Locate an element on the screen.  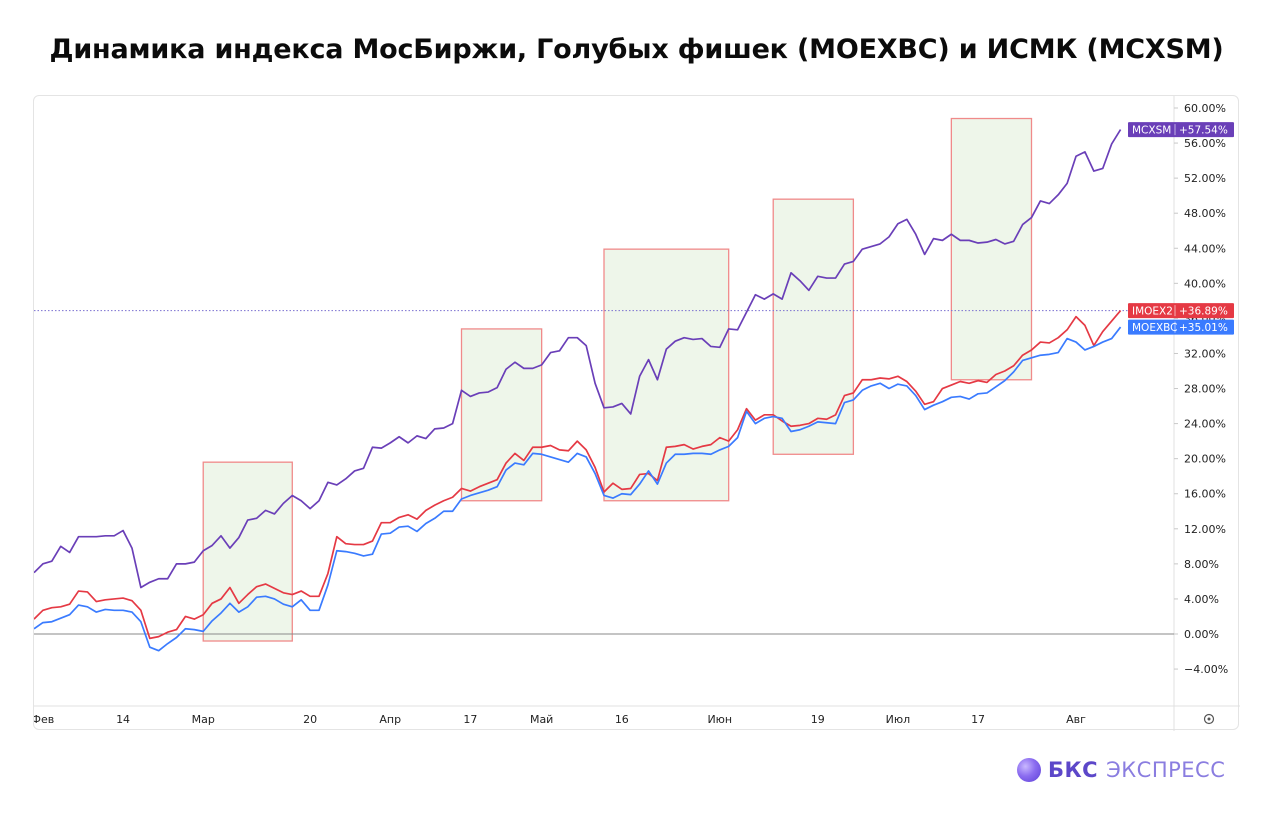
x-tick-label: Авг is located at coordinates (1076, 719).